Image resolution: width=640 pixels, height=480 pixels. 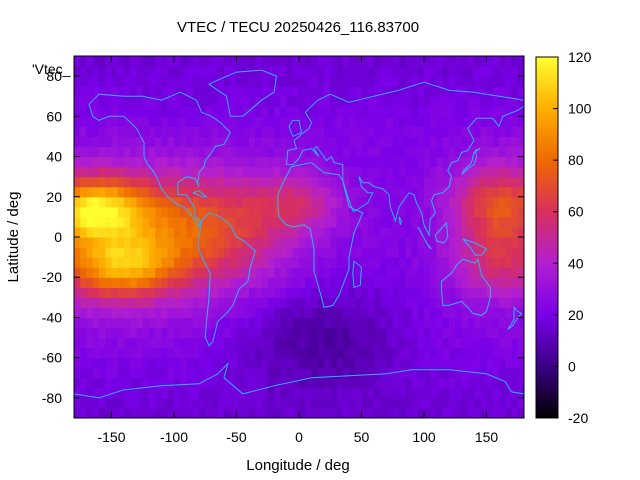 I want to click on y-tick-label: -60, so click(x=52, y=358).